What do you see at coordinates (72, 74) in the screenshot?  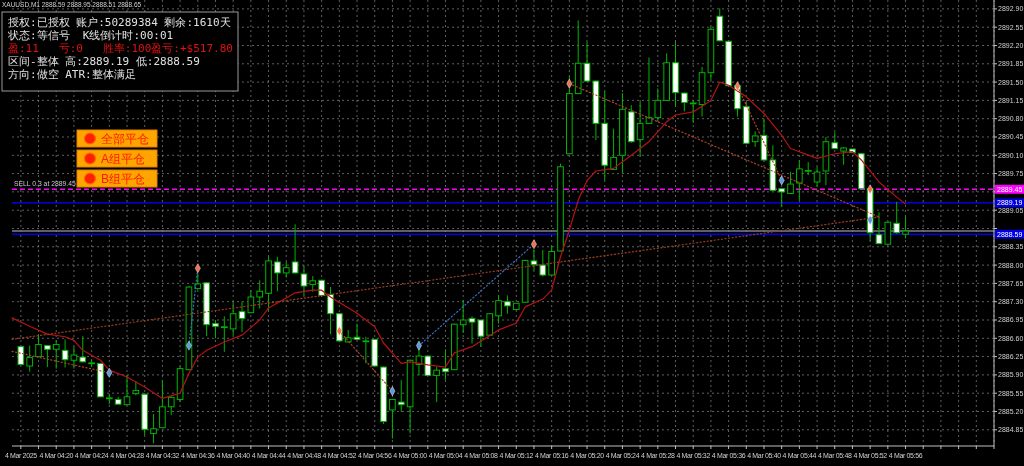 I see `annotation: 方向:做空 ATR:整体满足` at bounding box center [72, 74].